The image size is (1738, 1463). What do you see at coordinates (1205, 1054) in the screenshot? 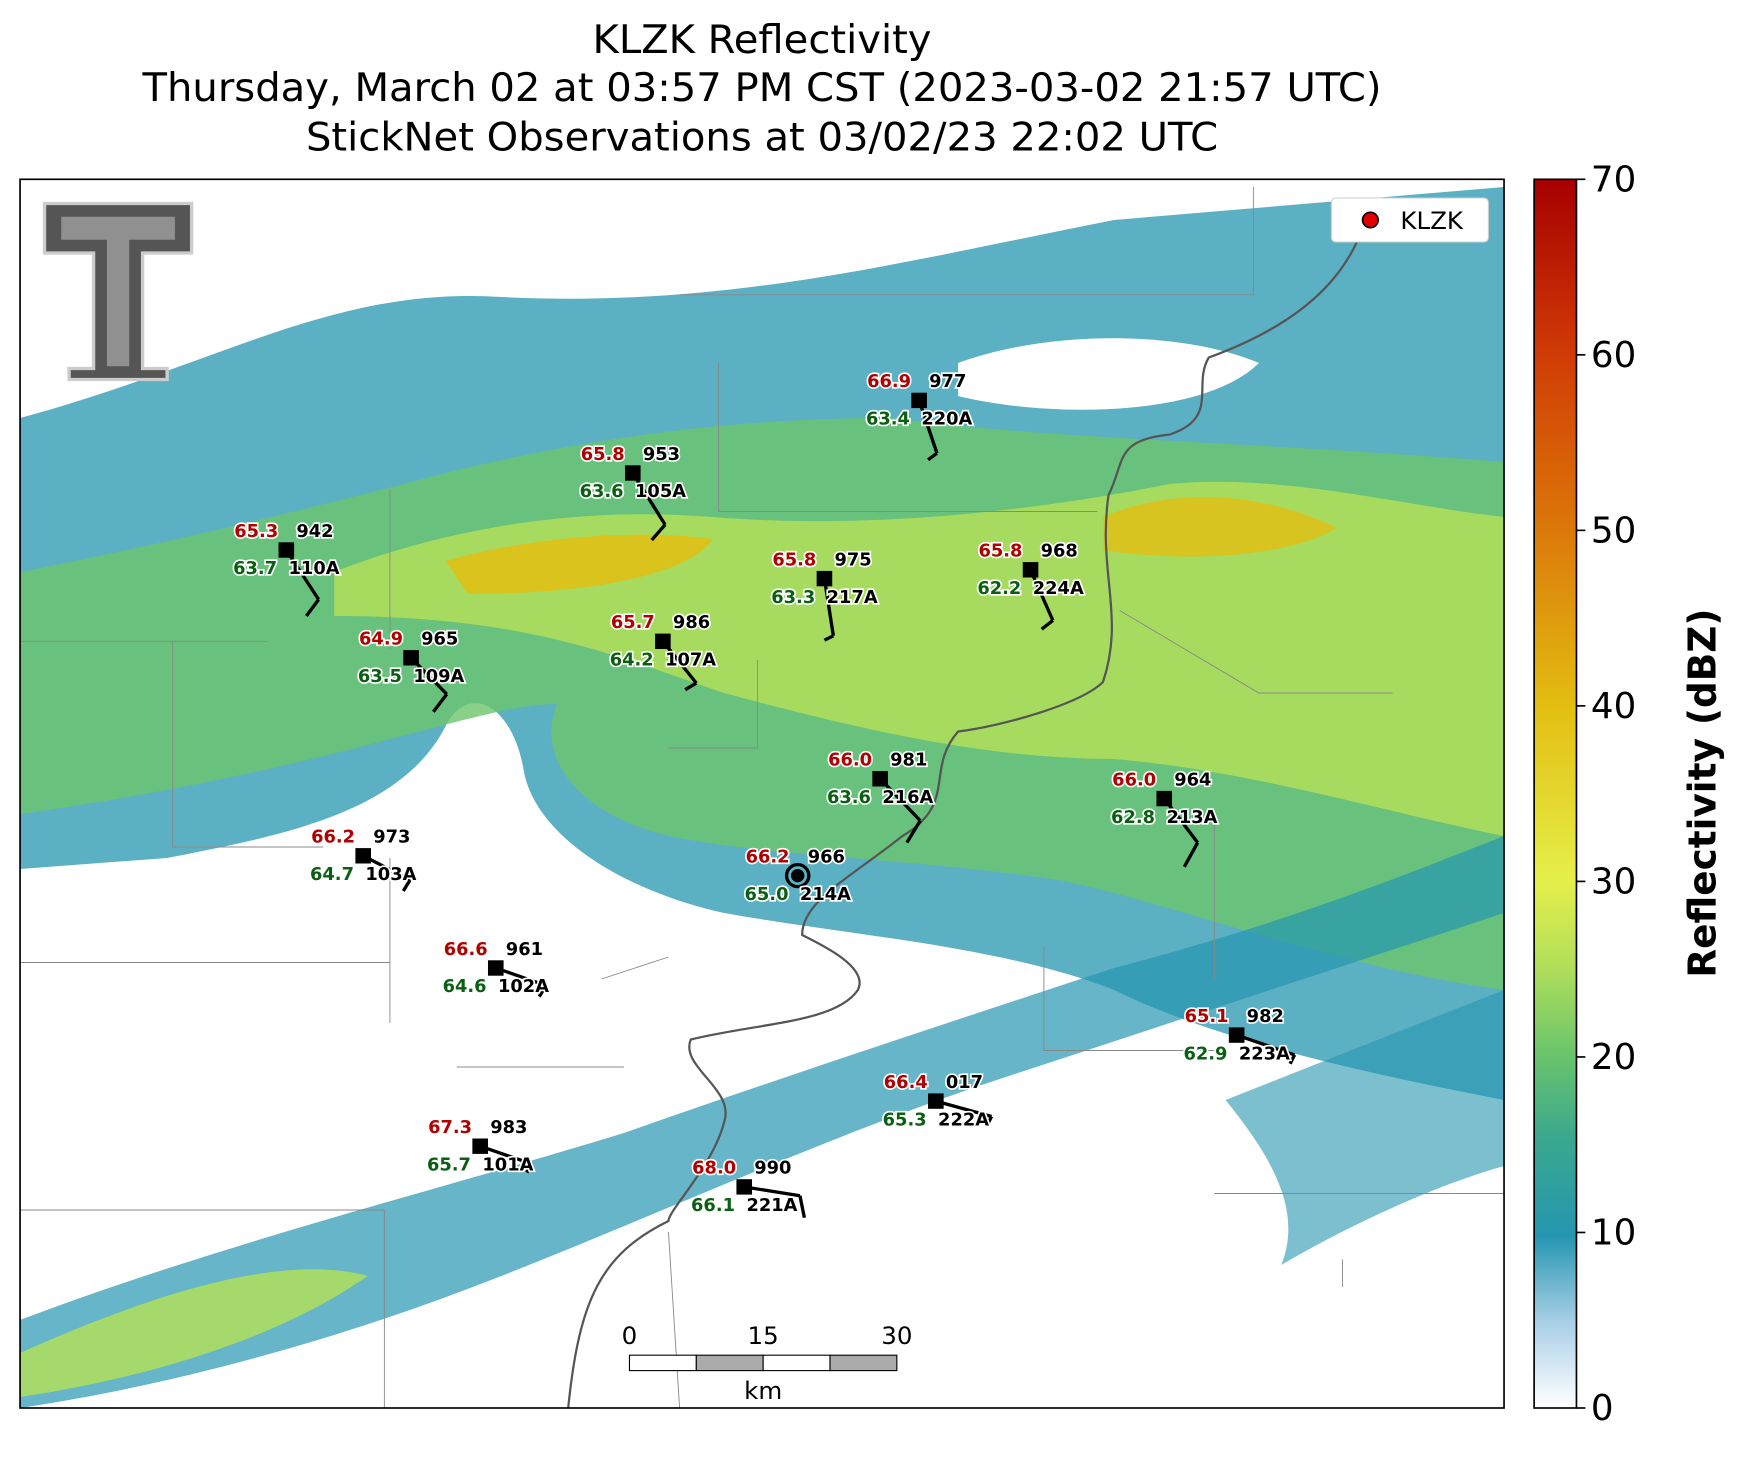
I see `dewpoint: 62.9` at bounding box center [1205, 1054].